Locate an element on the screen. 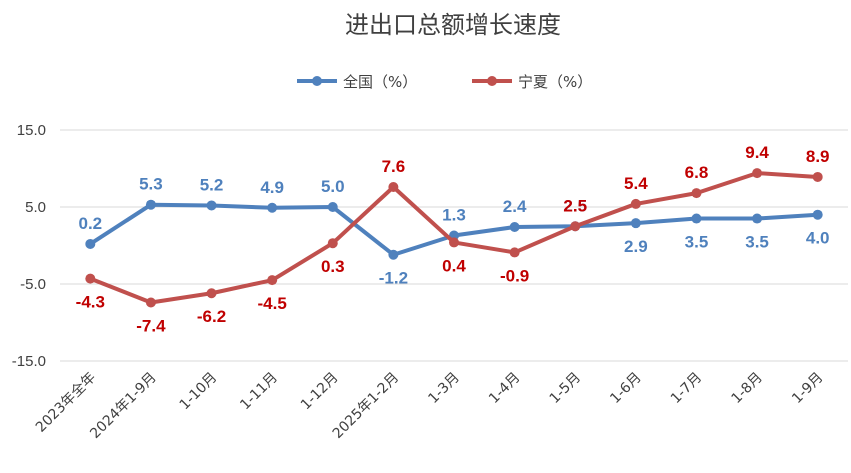 Image resolution: width=851 pixels, height=473 pixels. data-label: 8.9 is located at coordinates (818, 156).